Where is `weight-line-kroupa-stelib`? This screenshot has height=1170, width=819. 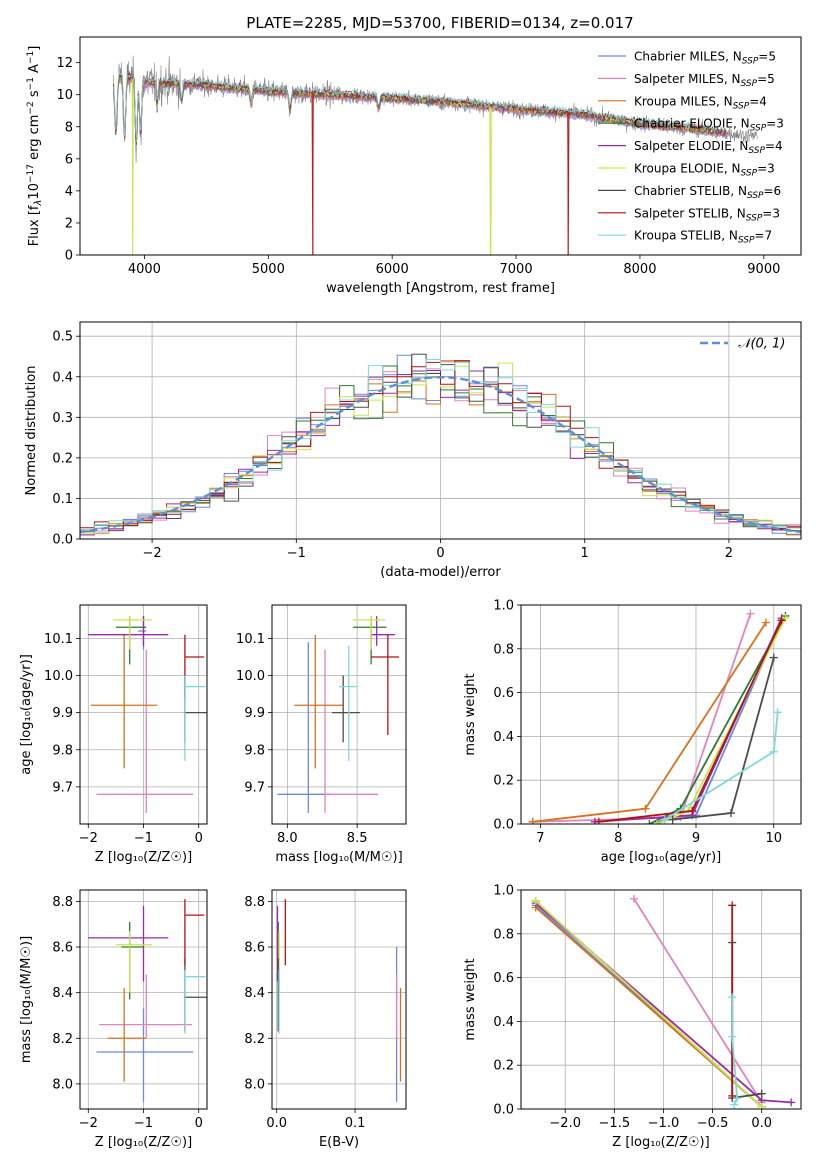 weight-line-kroupa-stelib is located at coordinates (735, 1051).